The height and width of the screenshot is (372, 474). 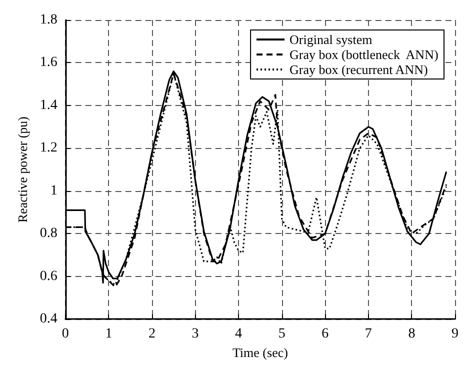 I want to click on y-tick-label: 0.8, so click(x=49, y=234).